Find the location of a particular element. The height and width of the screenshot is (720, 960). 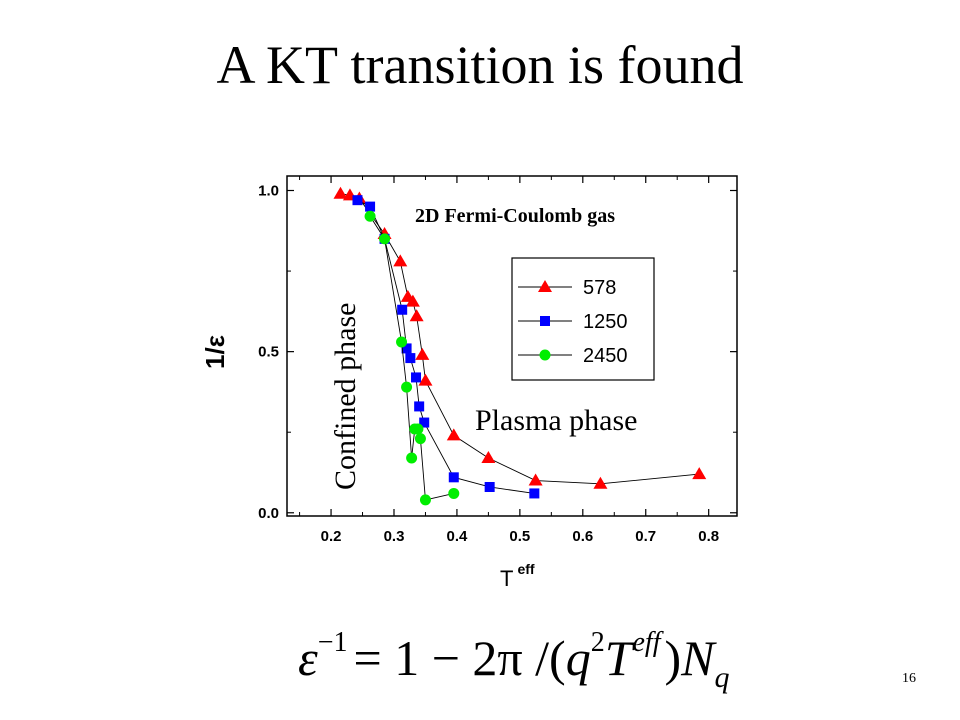

legend-box is located at coordinates (583, 319).